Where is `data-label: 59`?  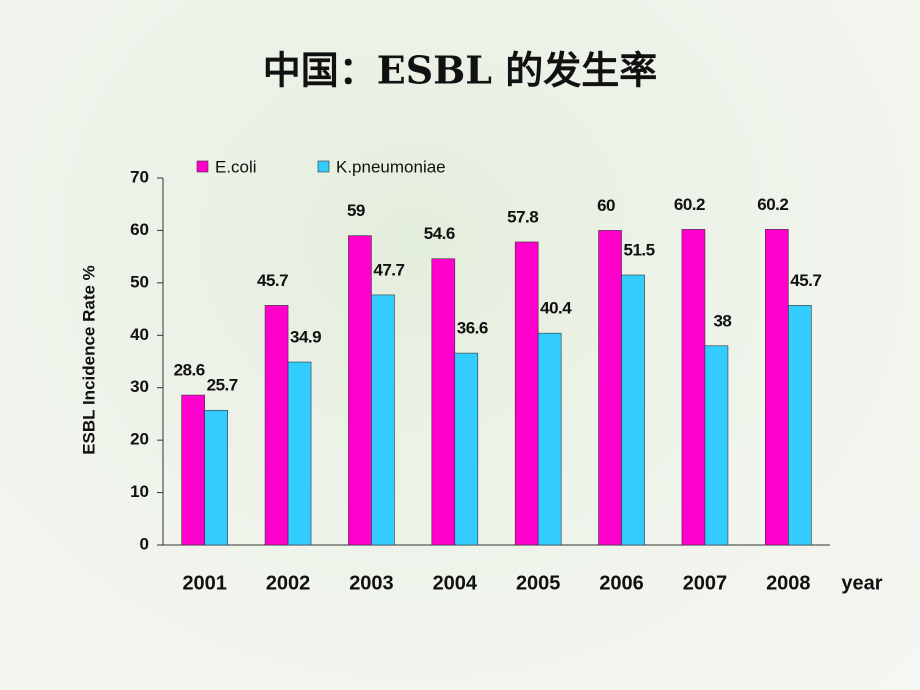
data-label: 59 is located at coordinates (356, 210).